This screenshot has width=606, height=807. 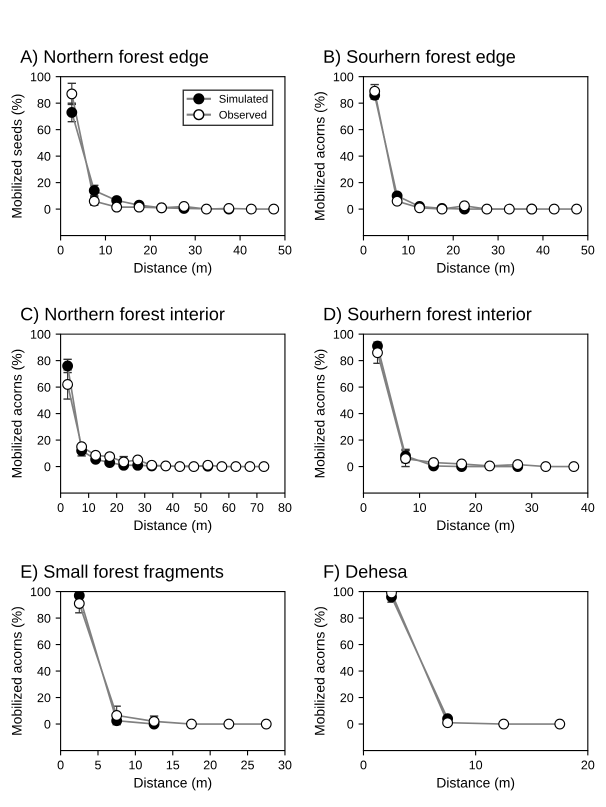 I want to click on legend-label: Observed, so click(x=242, y=114).